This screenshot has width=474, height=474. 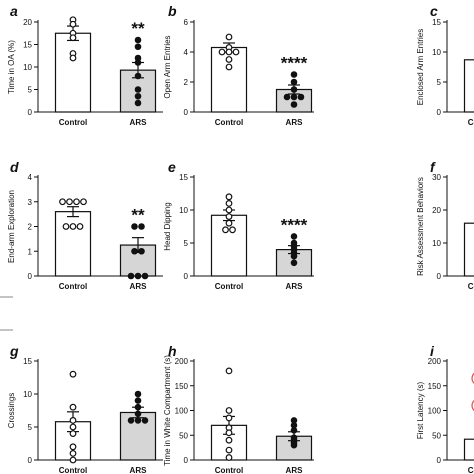 I want to click on y-tick-label: 15, so click(x=436, y=22).